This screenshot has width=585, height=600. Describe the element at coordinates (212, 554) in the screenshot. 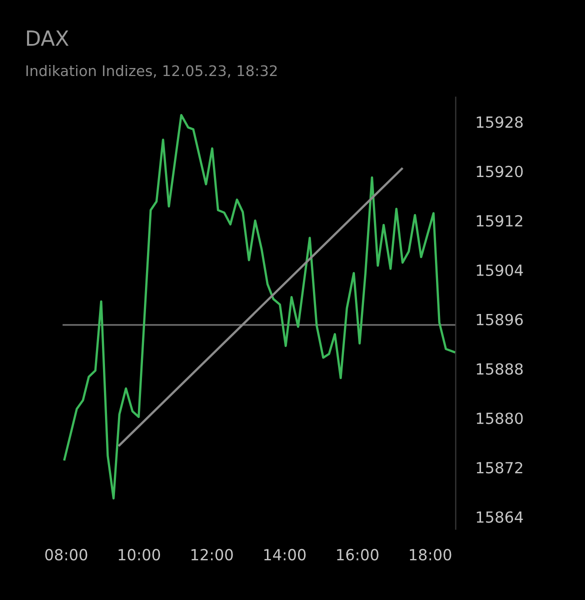

I see `x-tick-label: 12:00` at that location.